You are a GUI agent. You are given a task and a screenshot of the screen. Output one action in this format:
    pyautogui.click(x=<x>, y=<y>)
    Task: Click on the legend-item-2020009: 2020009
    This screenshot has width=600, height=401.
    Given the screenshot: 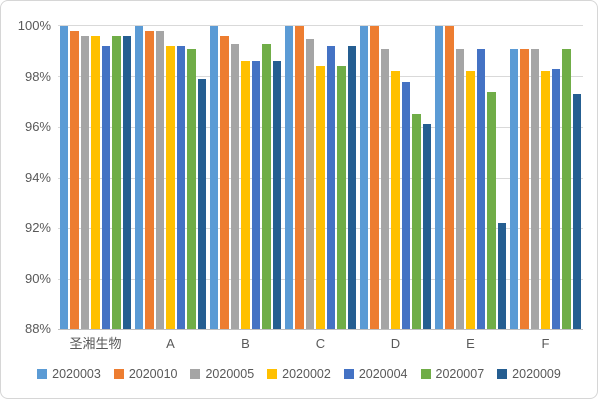 What is the action you would take?
    pyautogui.click(x=529, y=374)
    